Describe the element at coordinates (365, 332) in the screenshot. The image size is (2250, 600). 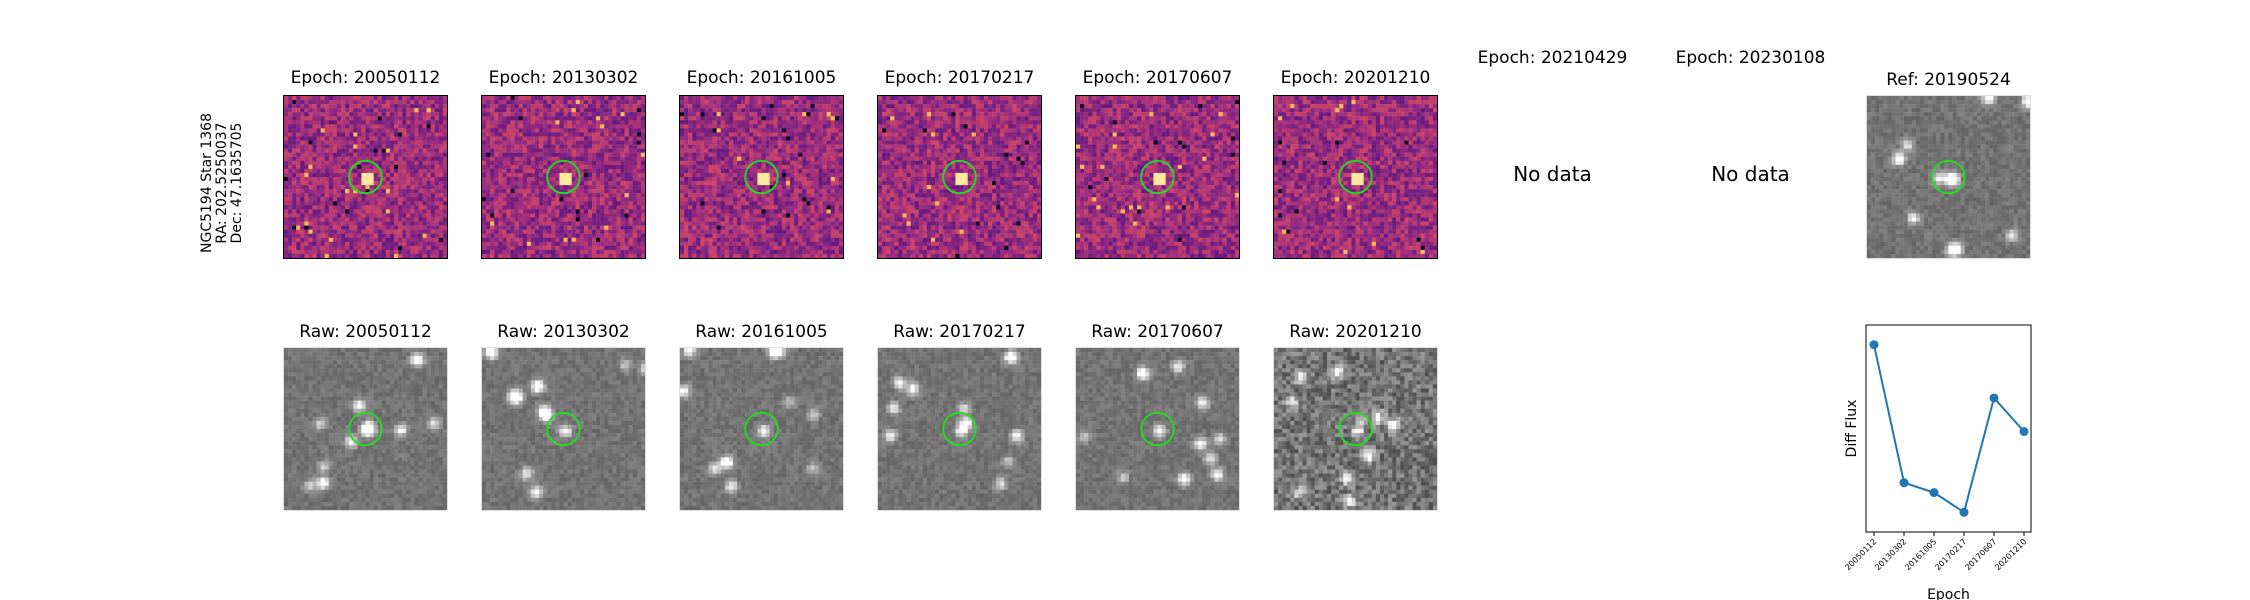
I see `raw-title-0: Raw: 20050112` at that location.